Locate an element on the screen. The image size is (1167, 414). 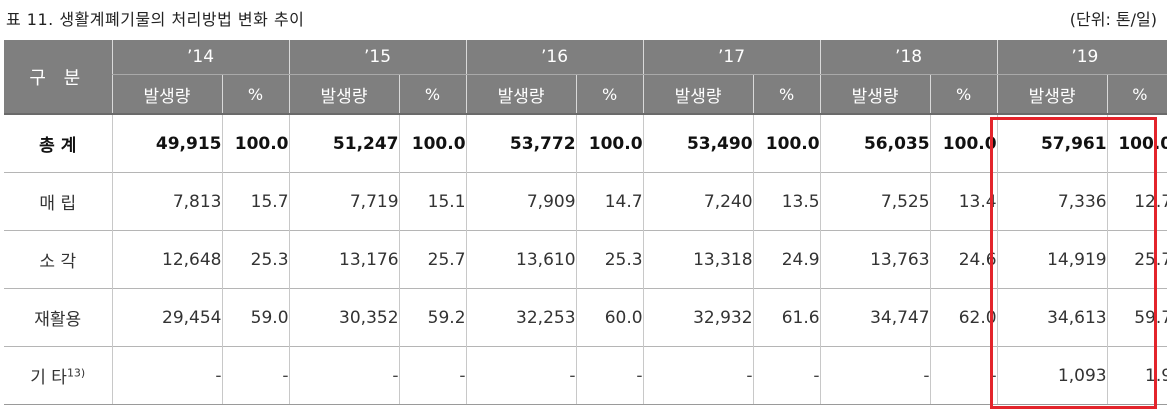
amount-cell: 7,909 is located at coordinates (521, 201).